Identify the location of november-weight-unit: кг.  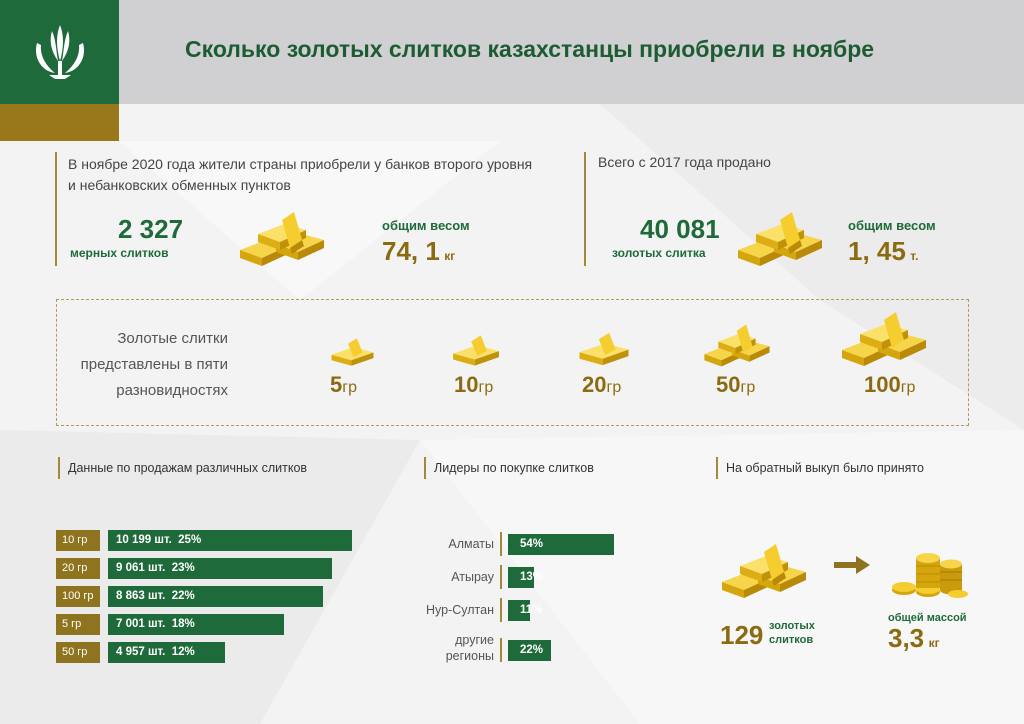
(450, 256).